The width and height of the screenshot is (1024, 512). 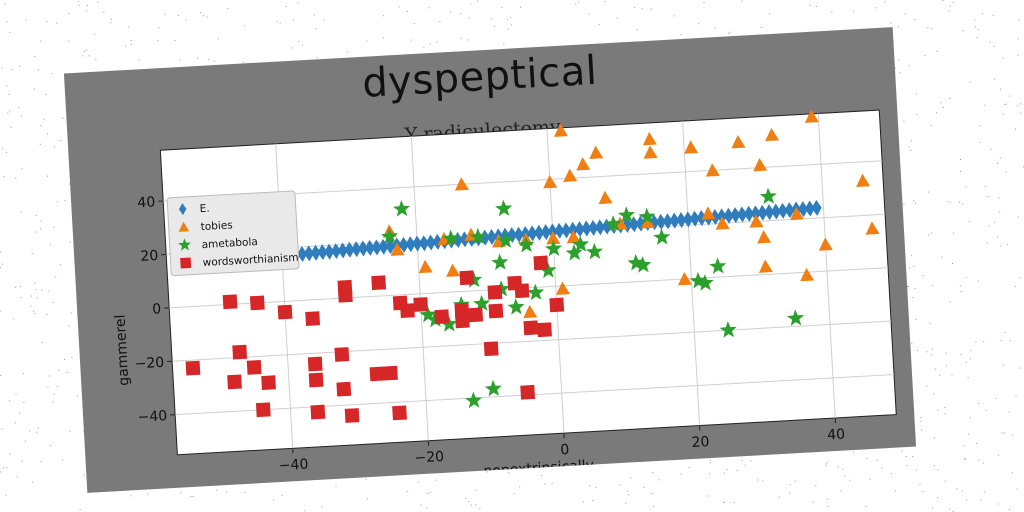 What do you see at coordinates (122, 350) in the screenshot?
I see `y-axis-label: gammerel` at bounding box center [122, 350].